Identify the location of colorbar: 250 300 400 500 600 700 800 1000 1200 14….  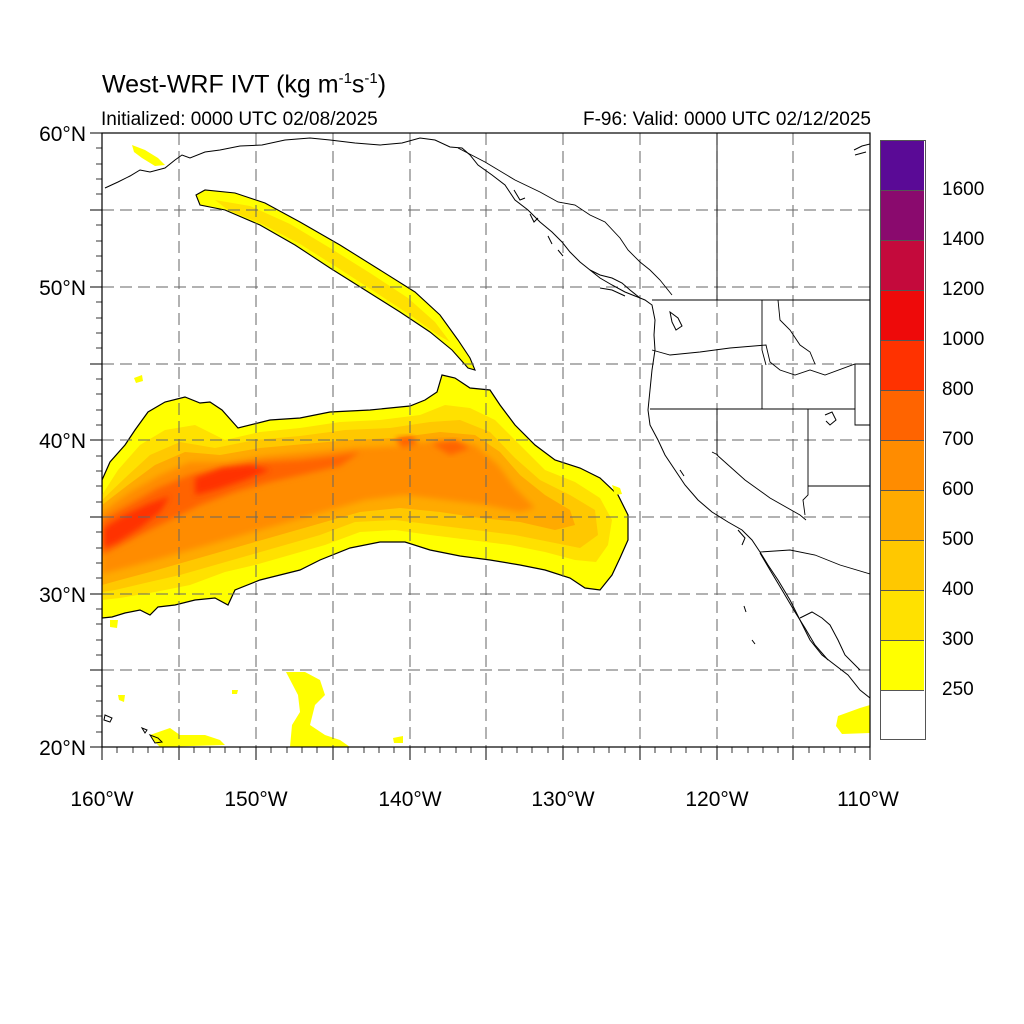
(932, 440).